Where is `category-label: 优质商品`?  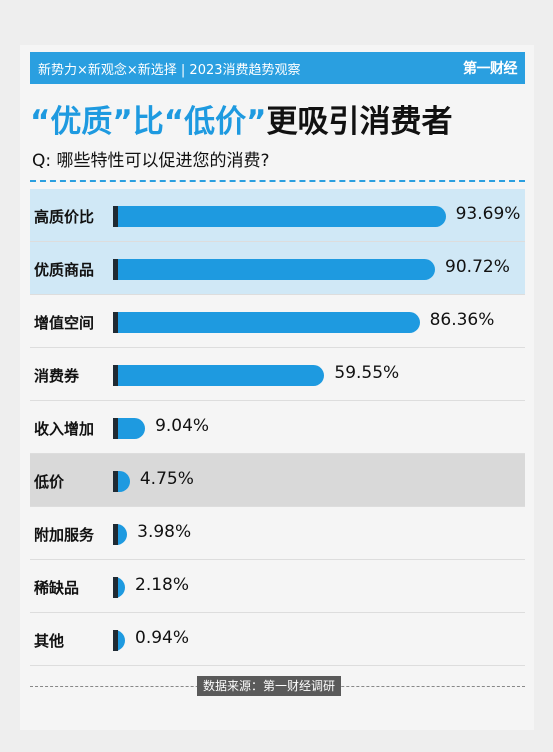
category-label: 优质商品 is located at coordinates (64, 270).